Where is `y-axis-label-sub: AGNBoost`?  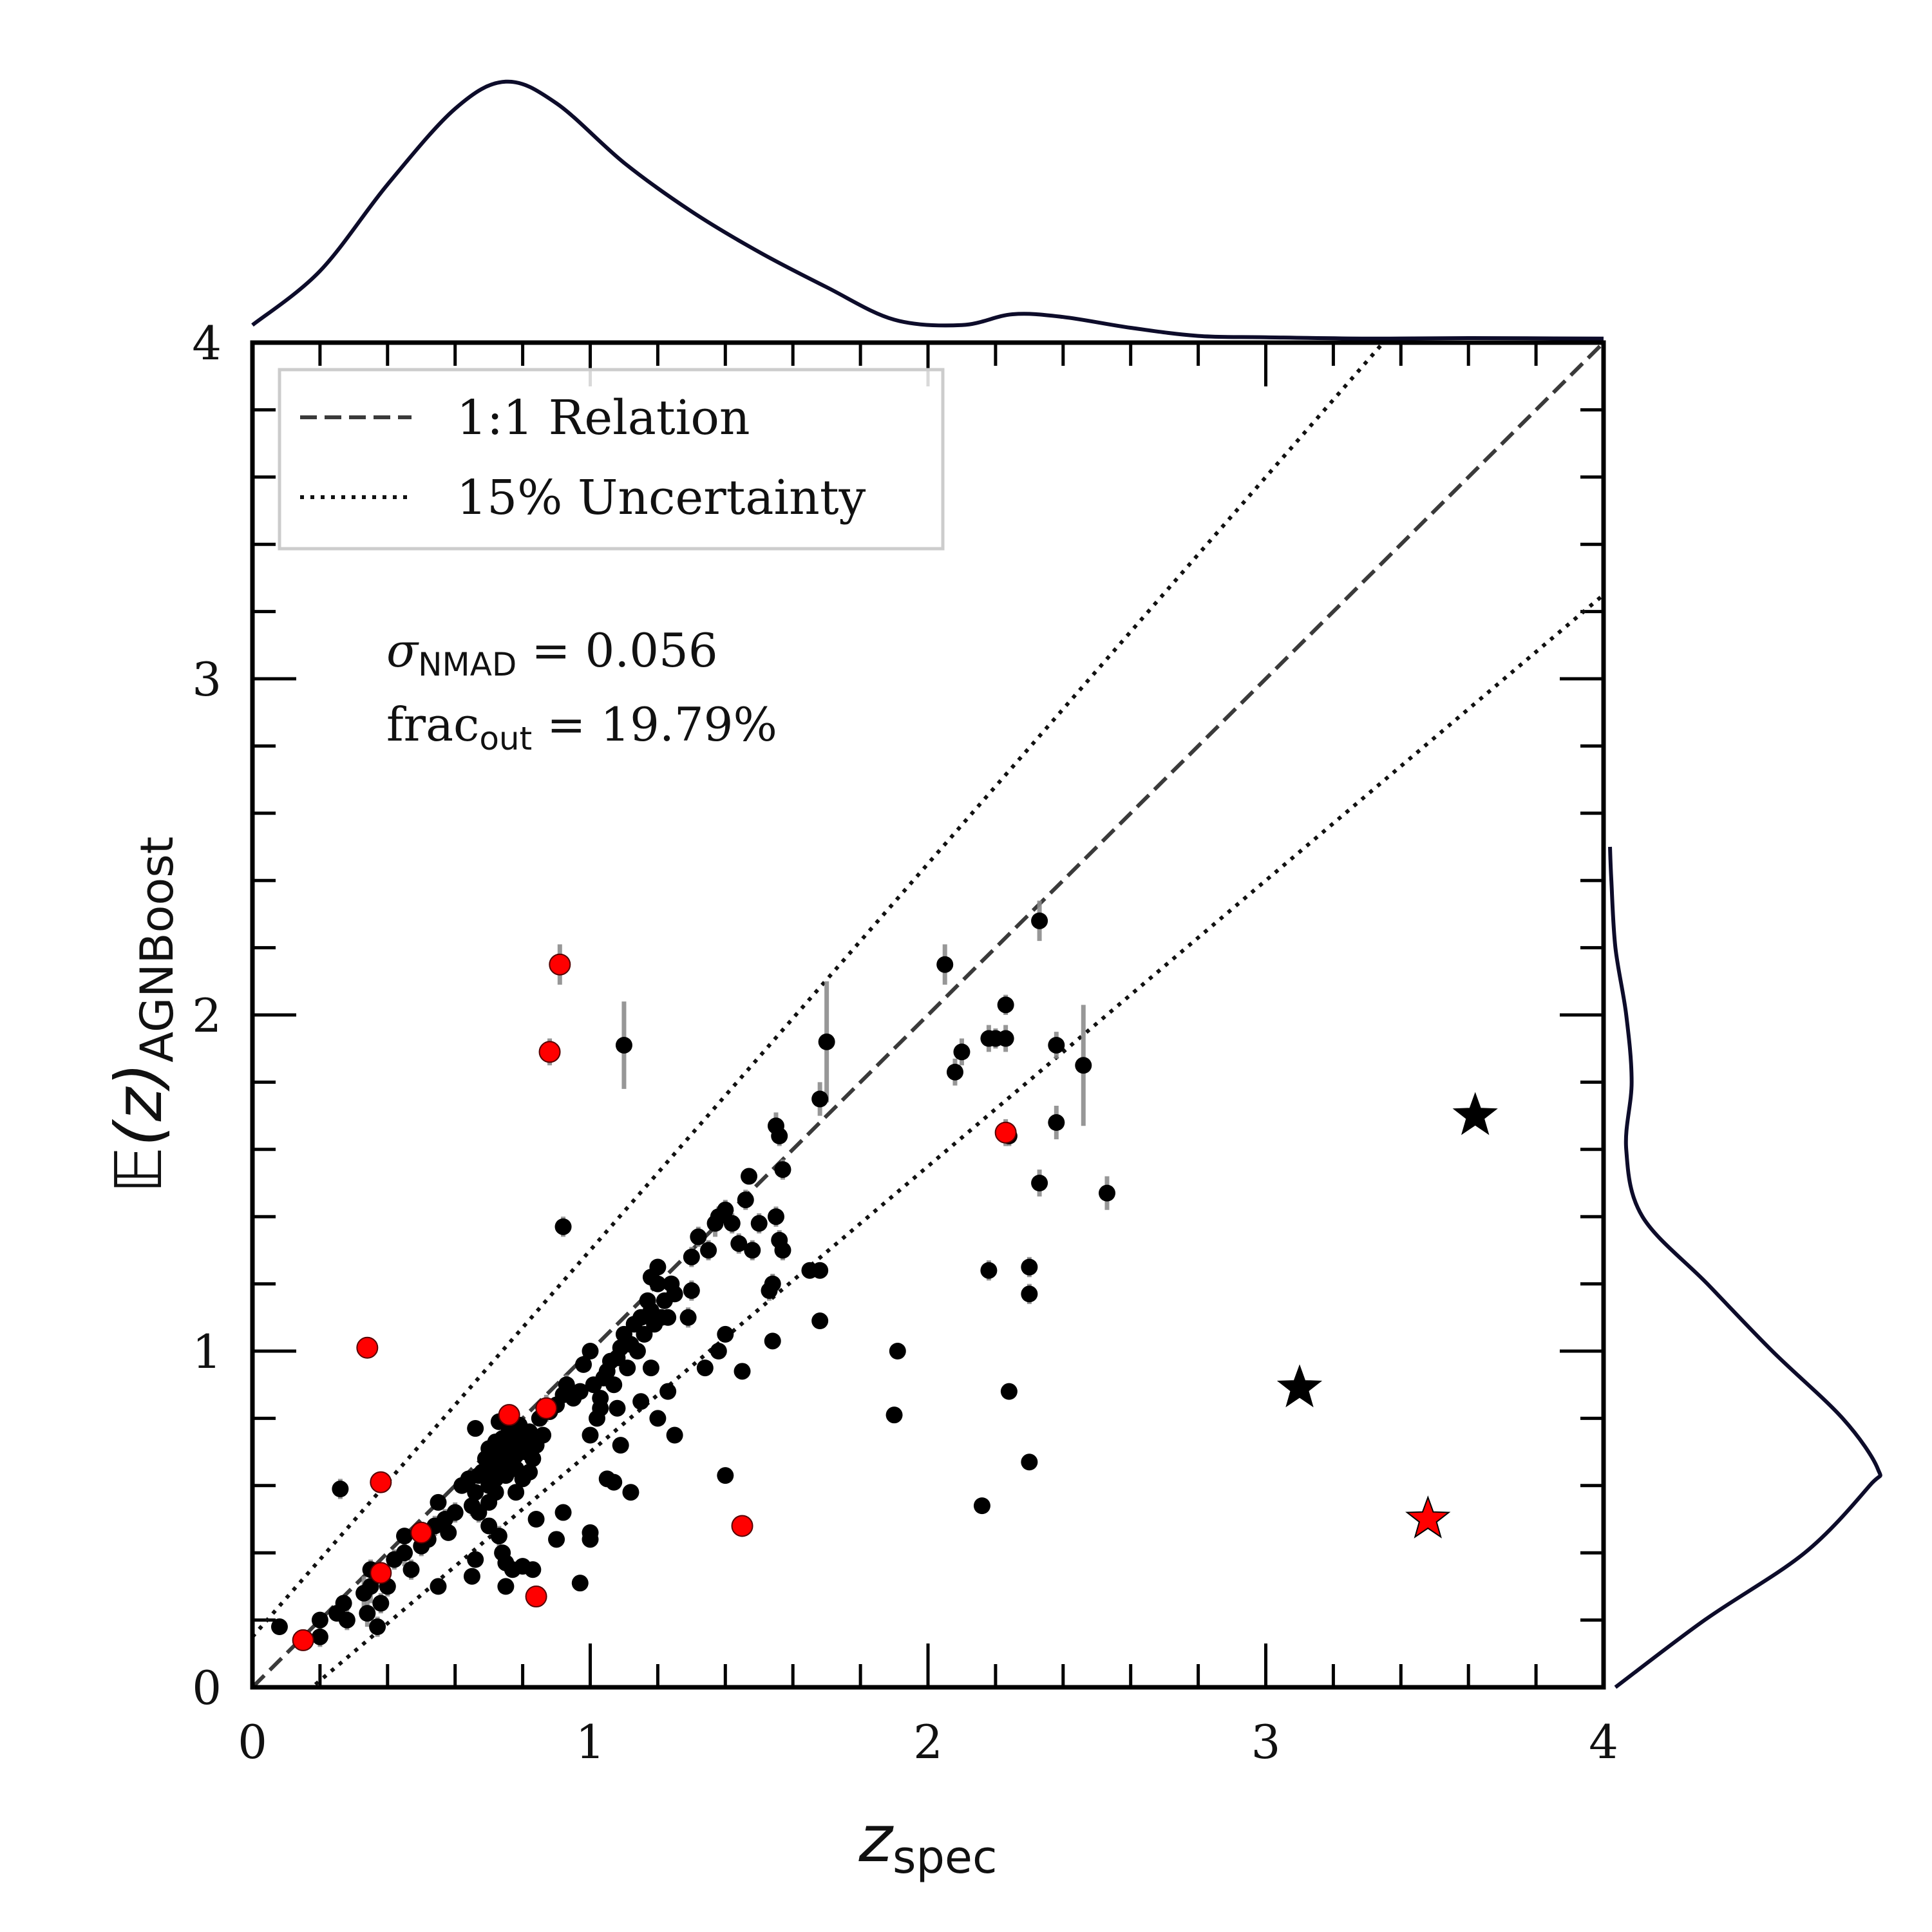
y-axis-label-sub: AGNBoost is located at coordinates (157, 950).